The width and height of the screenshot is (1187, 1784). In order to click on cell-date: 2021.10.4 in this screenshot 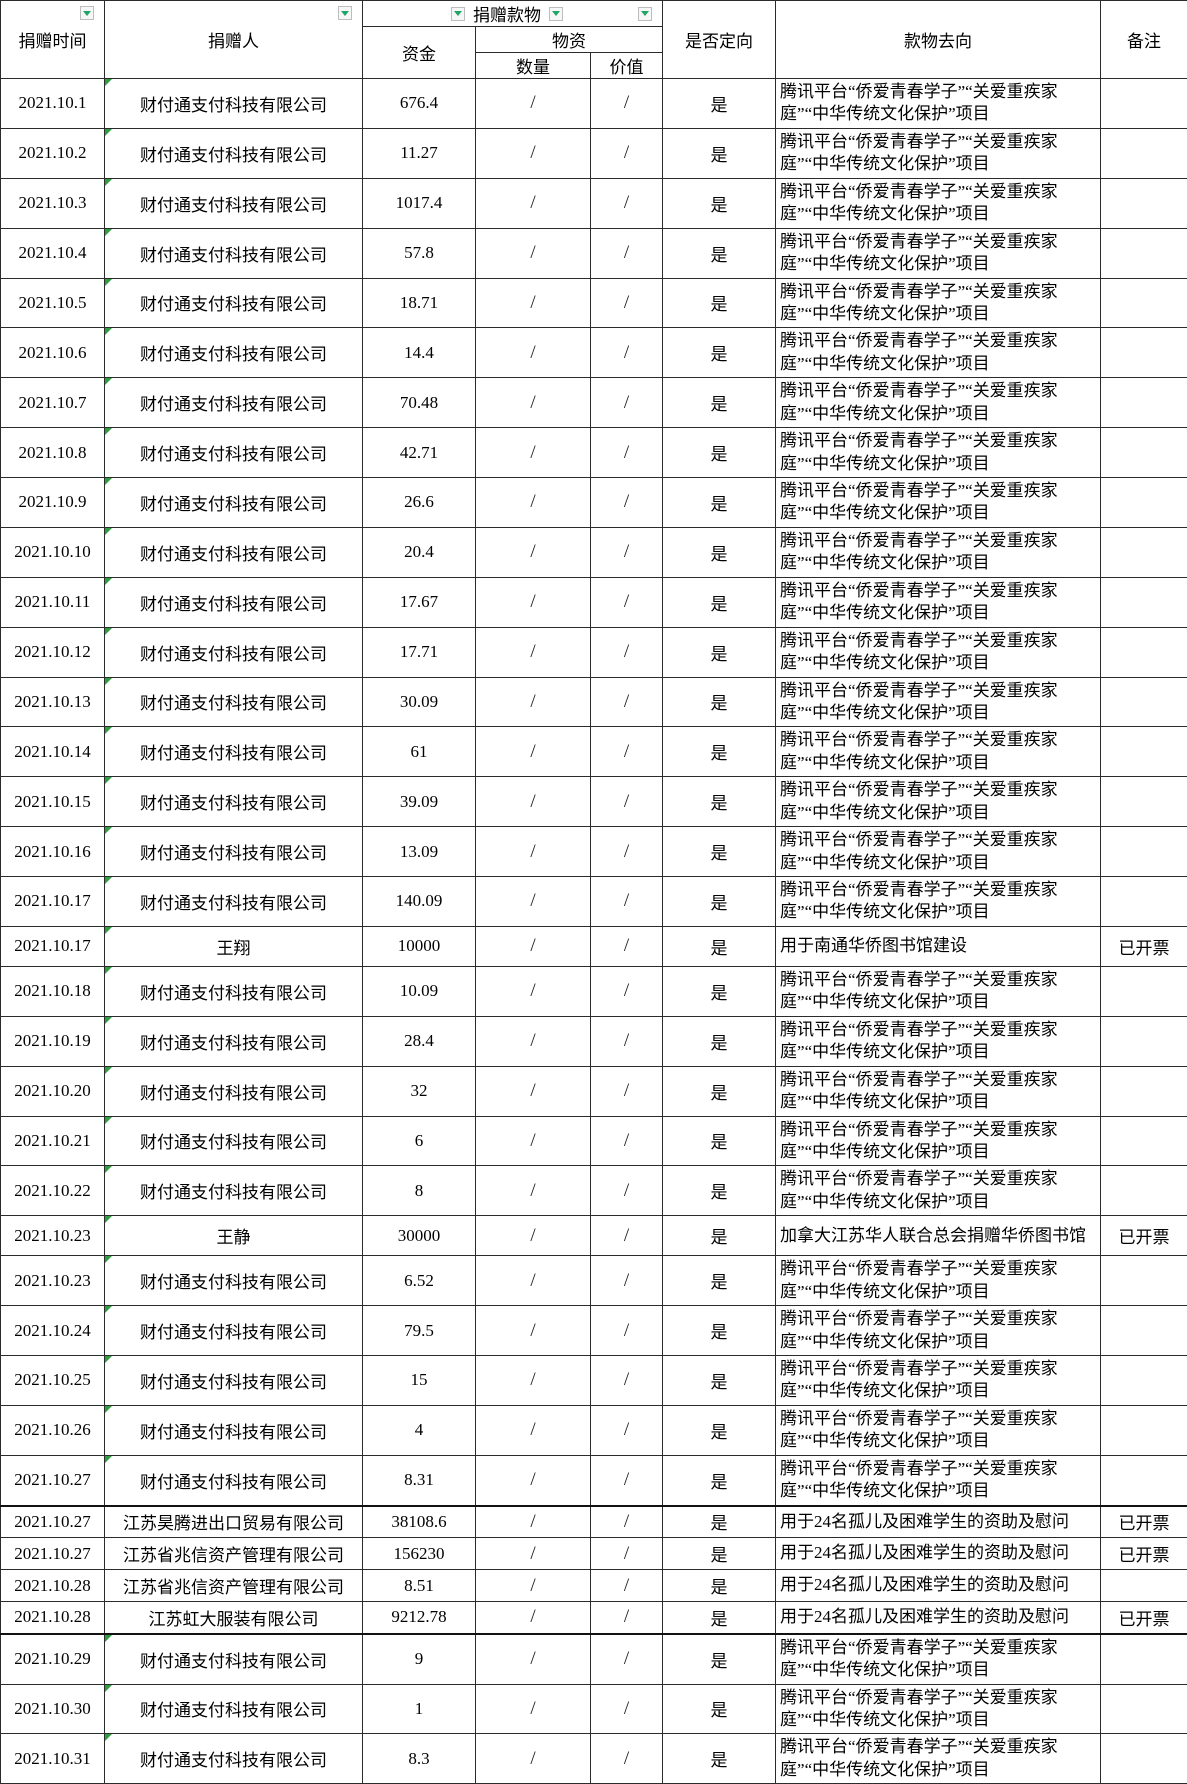, I will do `click(53, 253)`.